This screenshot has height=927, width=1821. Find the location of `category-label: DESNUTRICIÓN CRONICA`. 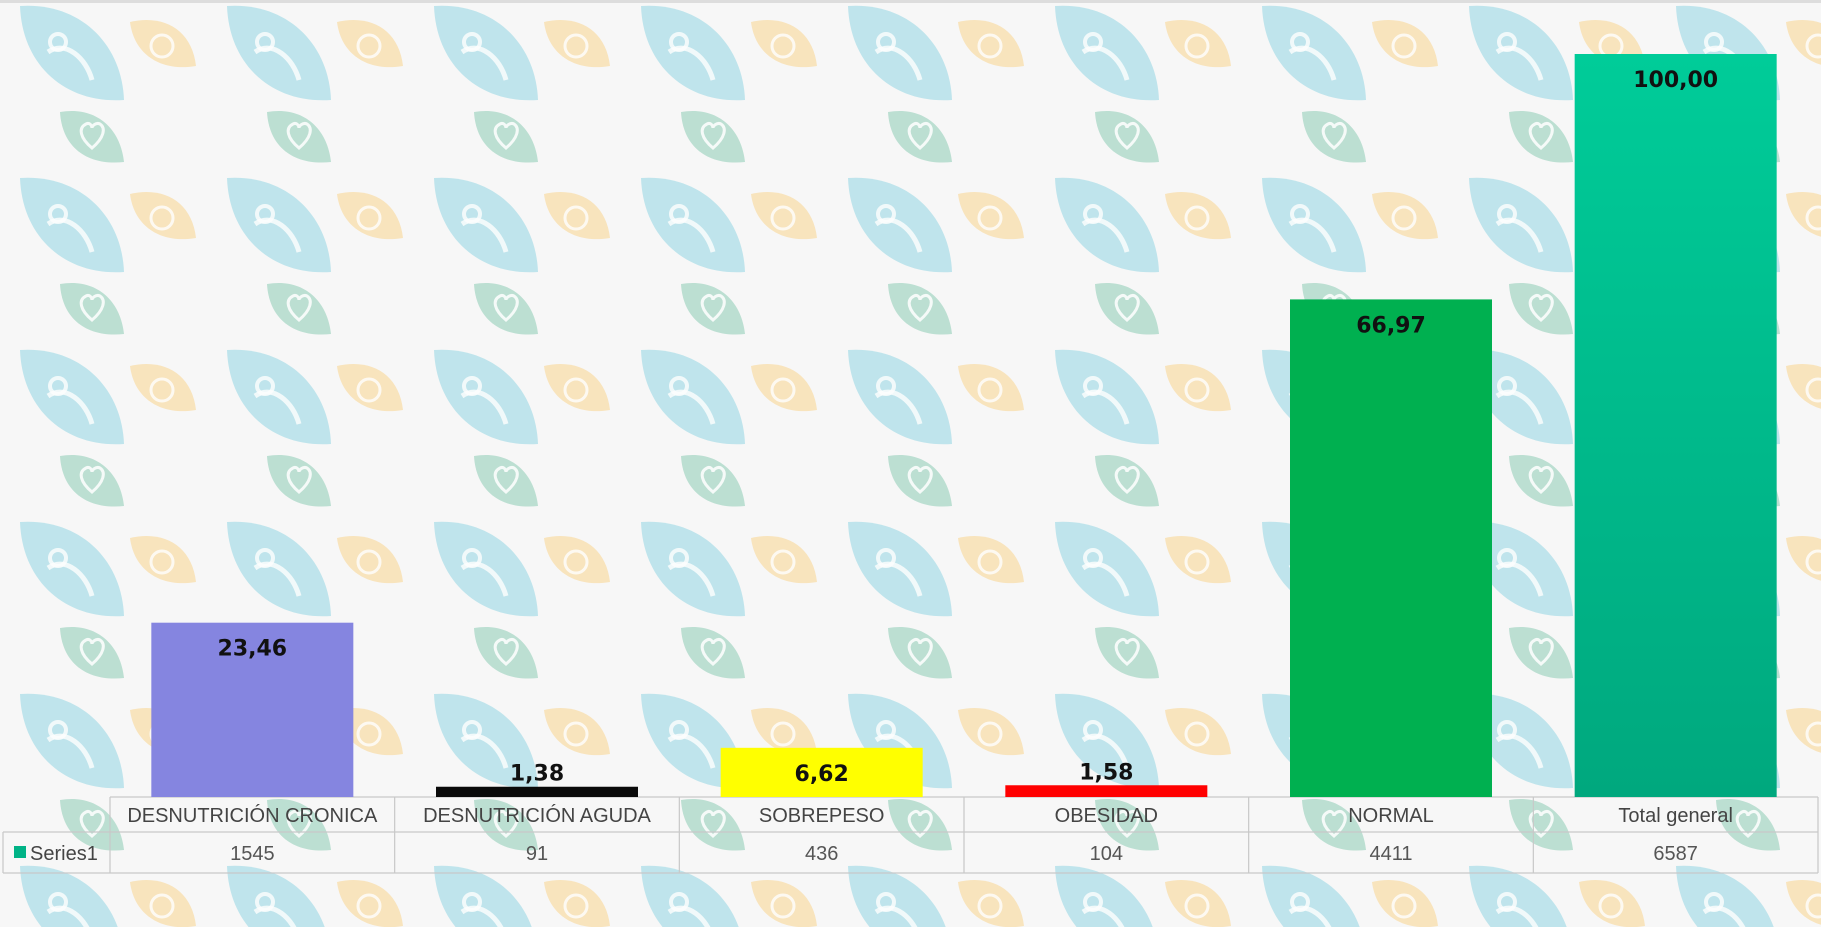

category-label: DESNUTRICIÓN CRONICA is located at coordinates (252, 815).